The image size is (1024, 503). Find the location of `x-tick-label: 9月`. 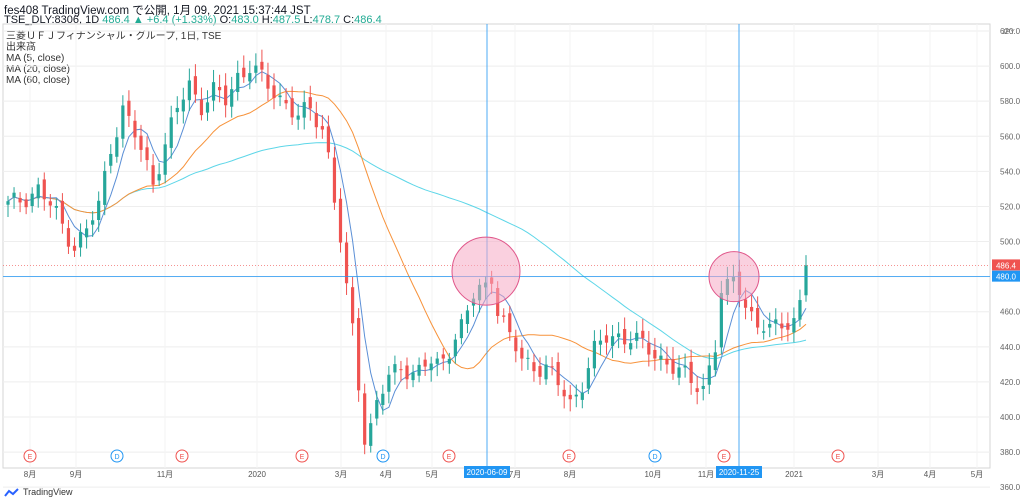

x-tick-label: 9月 is located at coordinates (76, 474).